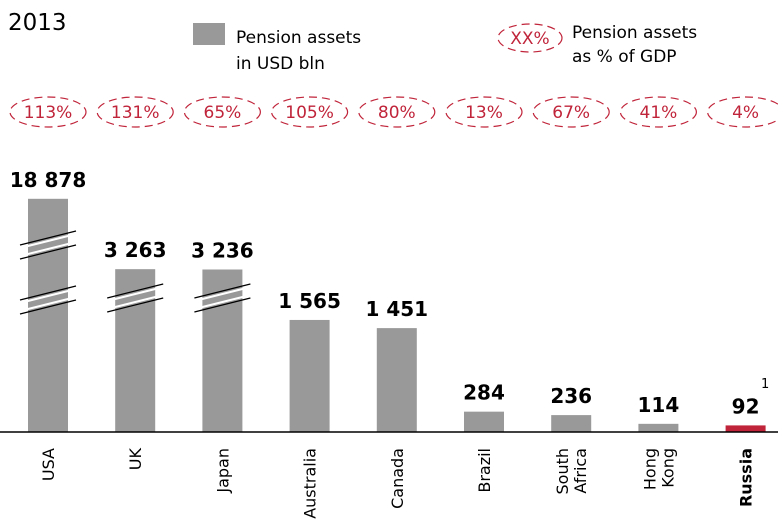  Describe the element at coordinates (222, 251) in the screenshot. I see `value-label: 3 236` at that location.